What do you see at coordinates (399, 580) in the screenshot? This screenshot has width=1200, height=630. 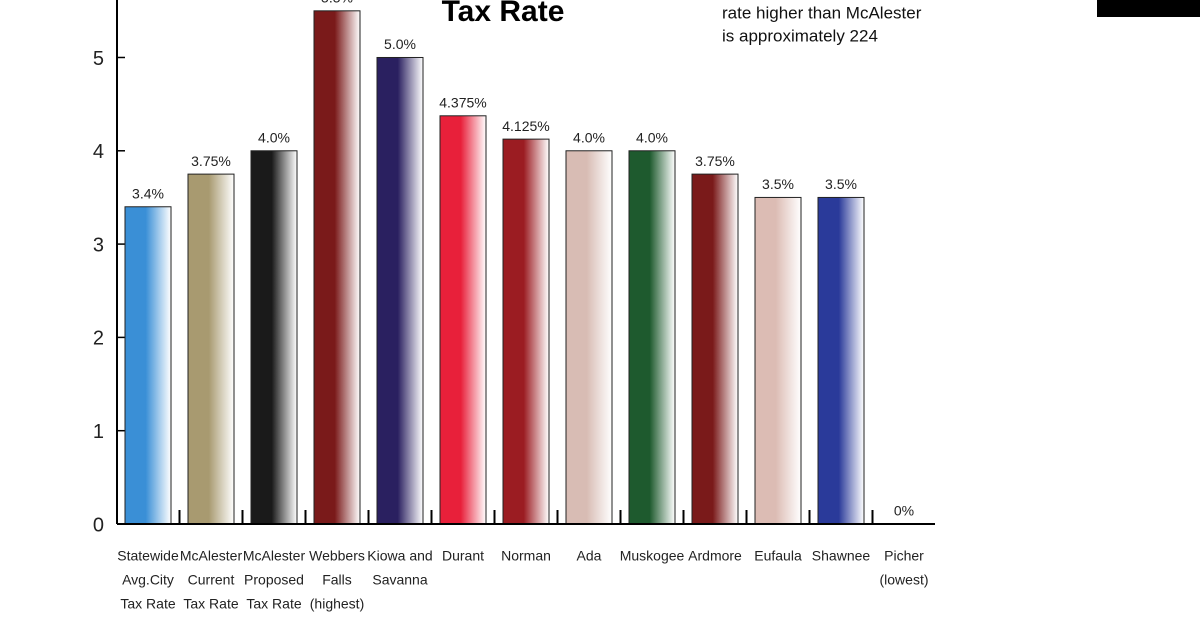 I see `x-tick-label: Savanna` at bounding box center [399, 580].